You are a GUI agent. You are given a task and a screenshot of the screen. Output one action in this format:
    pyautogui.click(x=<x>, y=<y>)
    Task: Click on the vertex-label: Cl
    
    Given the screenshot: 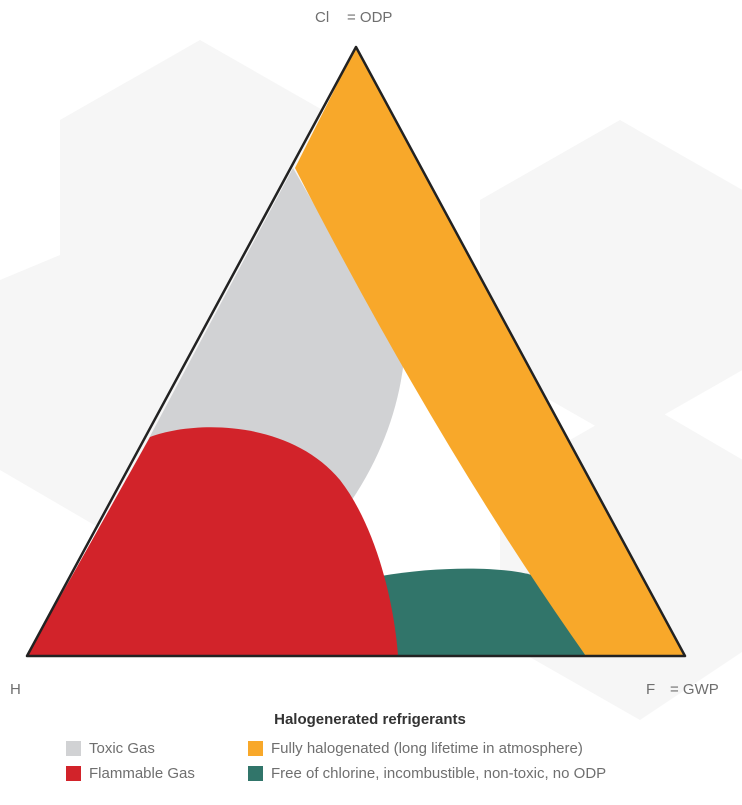 What is the action you would take?
    pyautogui.click(x=322, y=17)
    